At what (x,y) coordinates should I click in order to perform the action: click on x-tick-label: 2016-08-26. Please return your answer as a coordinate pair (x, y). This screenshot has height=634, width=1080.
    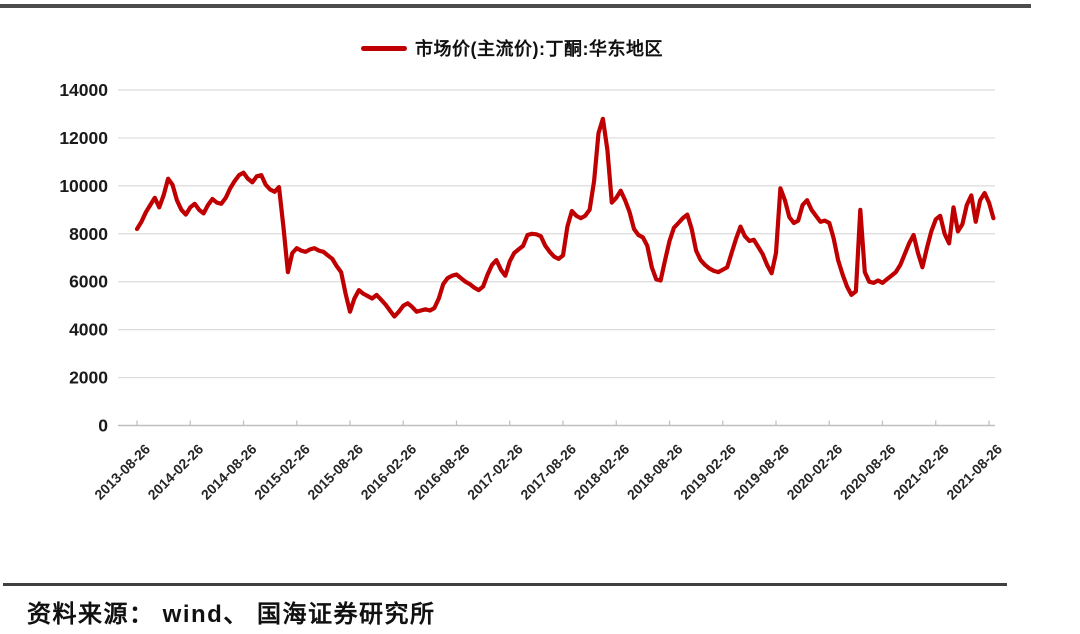
    Looking at the image, I should click on (442, 472).